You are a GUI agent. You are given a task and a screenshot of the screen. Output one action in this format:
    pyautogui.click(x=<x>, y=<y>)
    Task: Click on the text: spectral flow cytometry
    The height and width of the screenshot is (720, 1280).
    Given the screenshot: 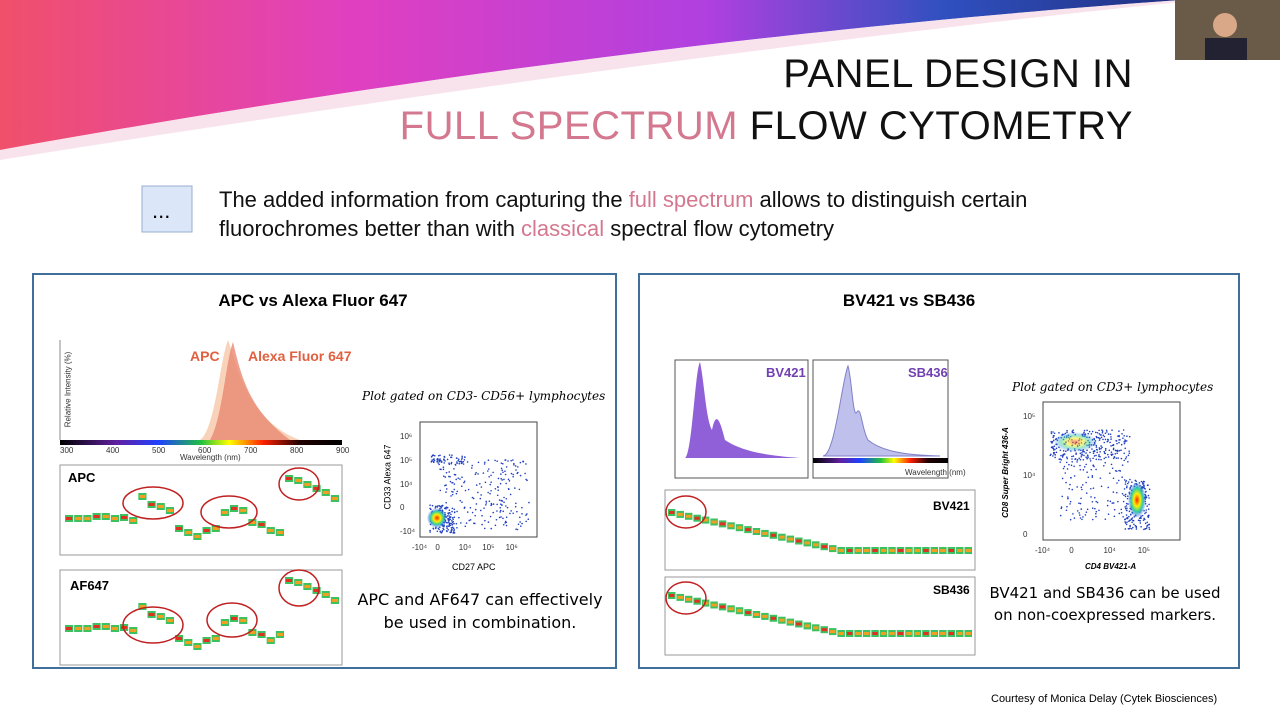 What is the action you would take?
    pyautogui.click(x=719, y=228)
    